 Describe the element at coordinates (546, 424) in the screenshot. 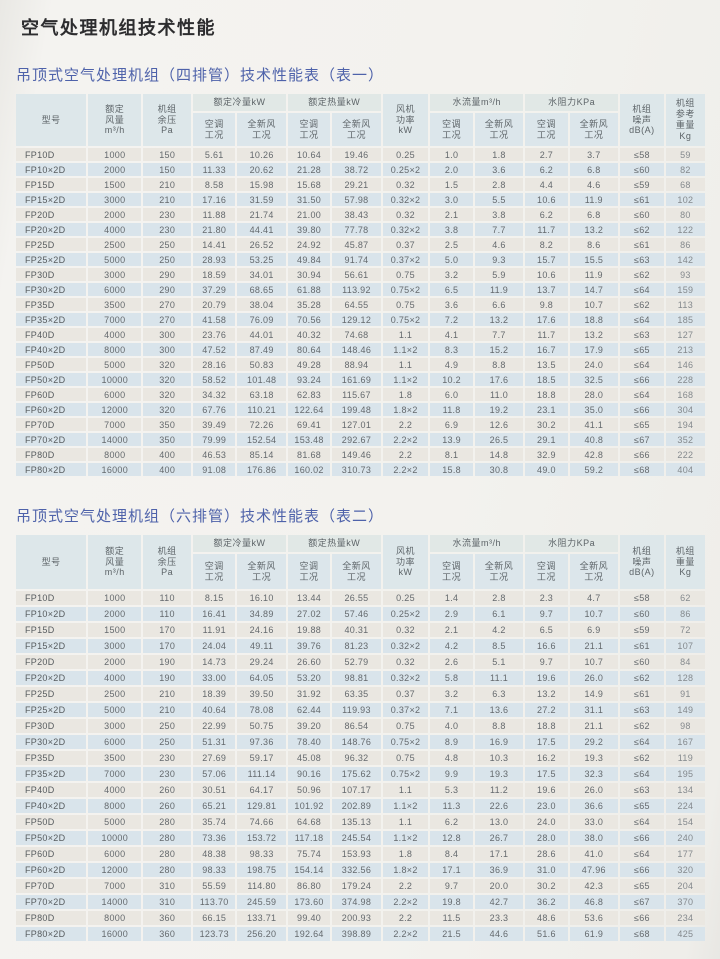

I see `value-cell: 30.2` at that location.